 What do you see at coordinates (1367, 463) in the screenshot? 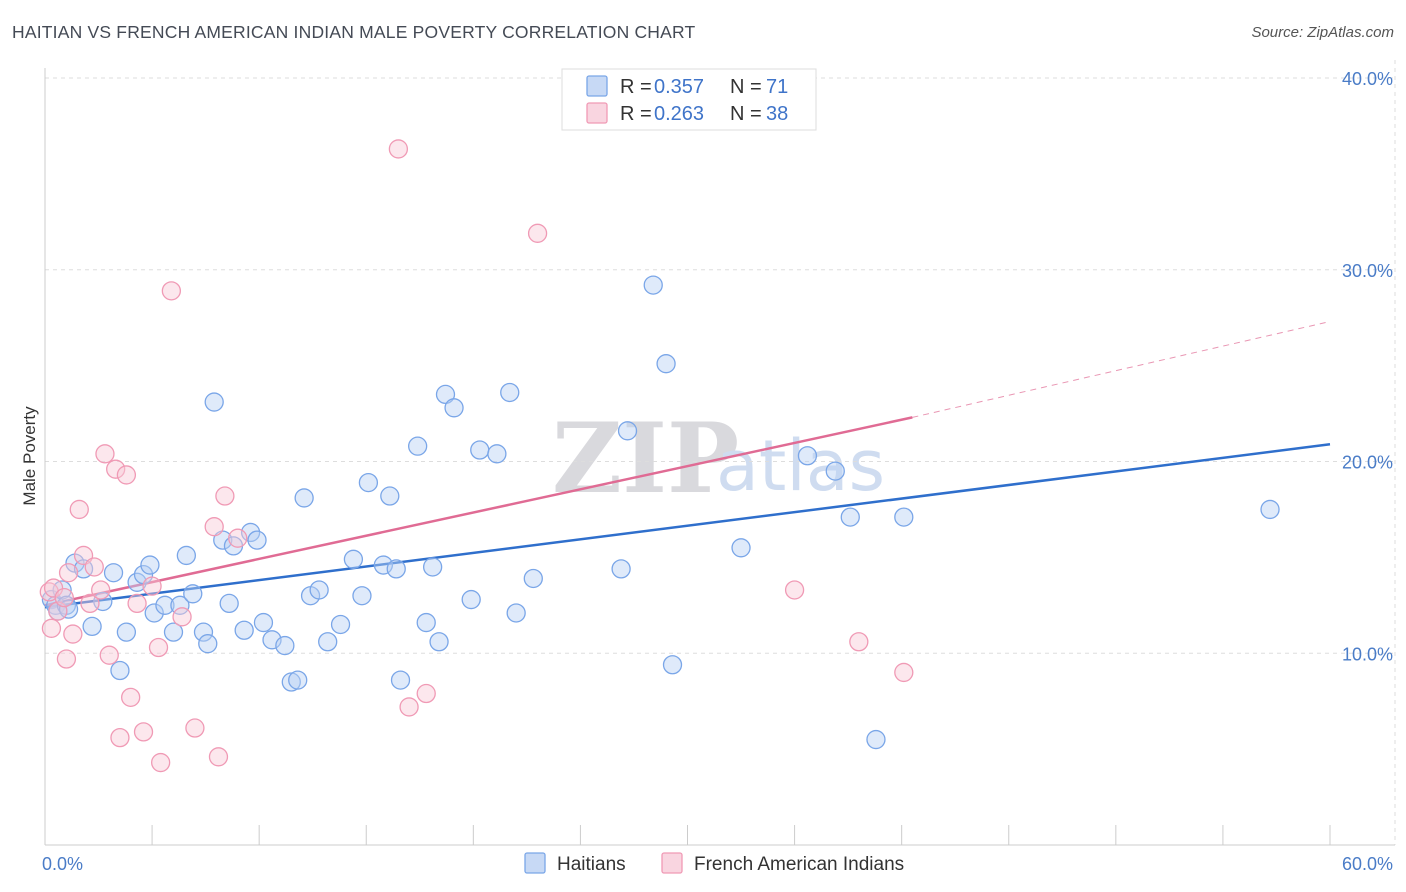
I see `y-tick-label-20: 20.0%` at bounding box center [1367, 463].